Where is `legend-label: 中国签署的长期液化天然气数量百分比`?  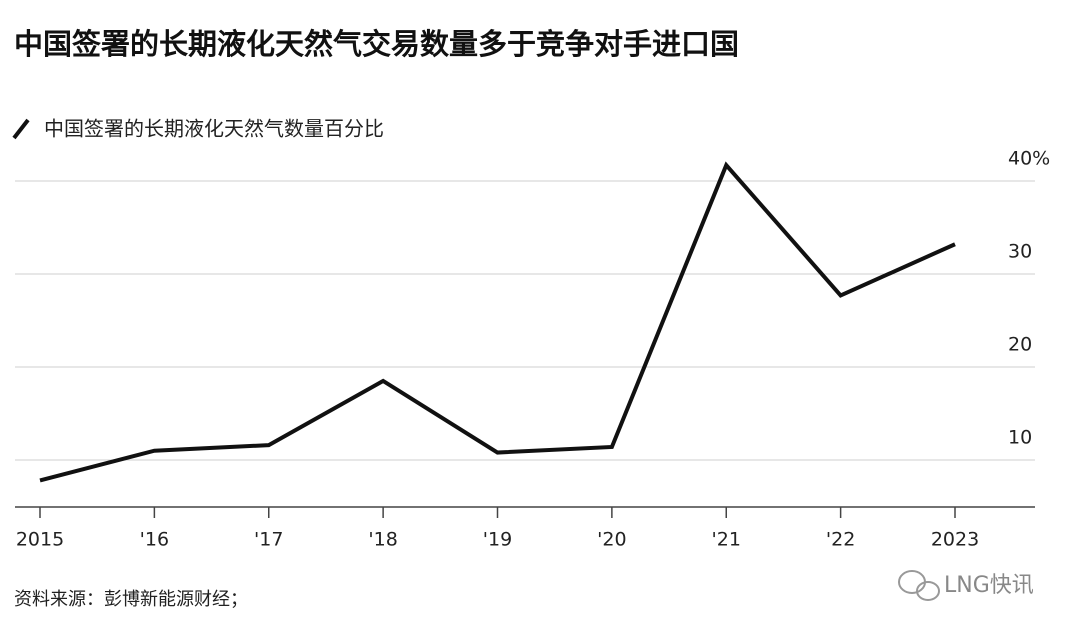
legend-label: 中国签署的长期液化天然气数量百分比 is located at coordinates (214, 129).